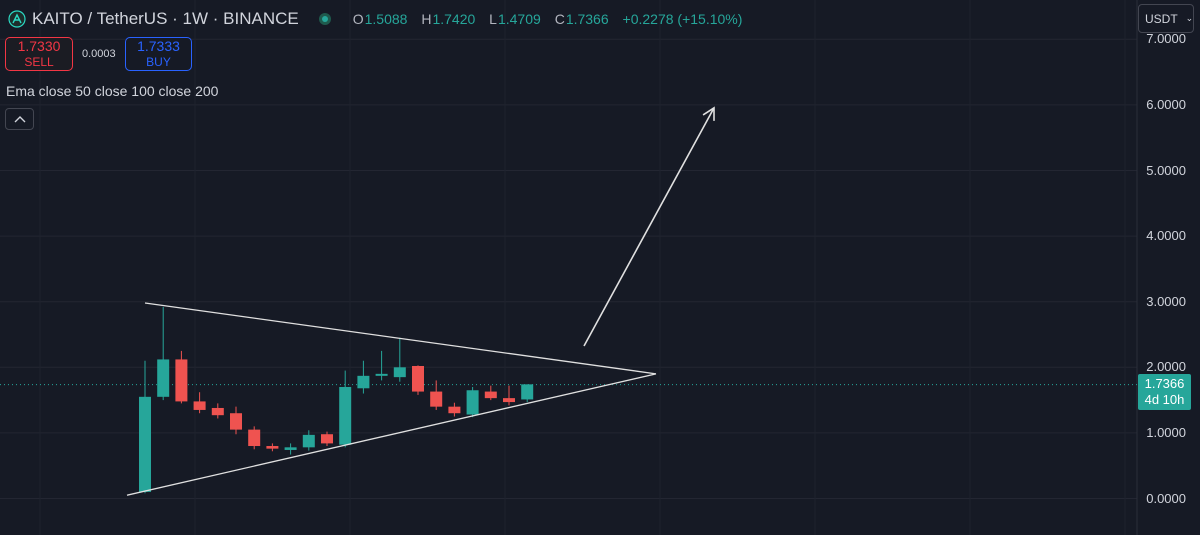  I want to click on chevron-up-icon, so click(19, 119).